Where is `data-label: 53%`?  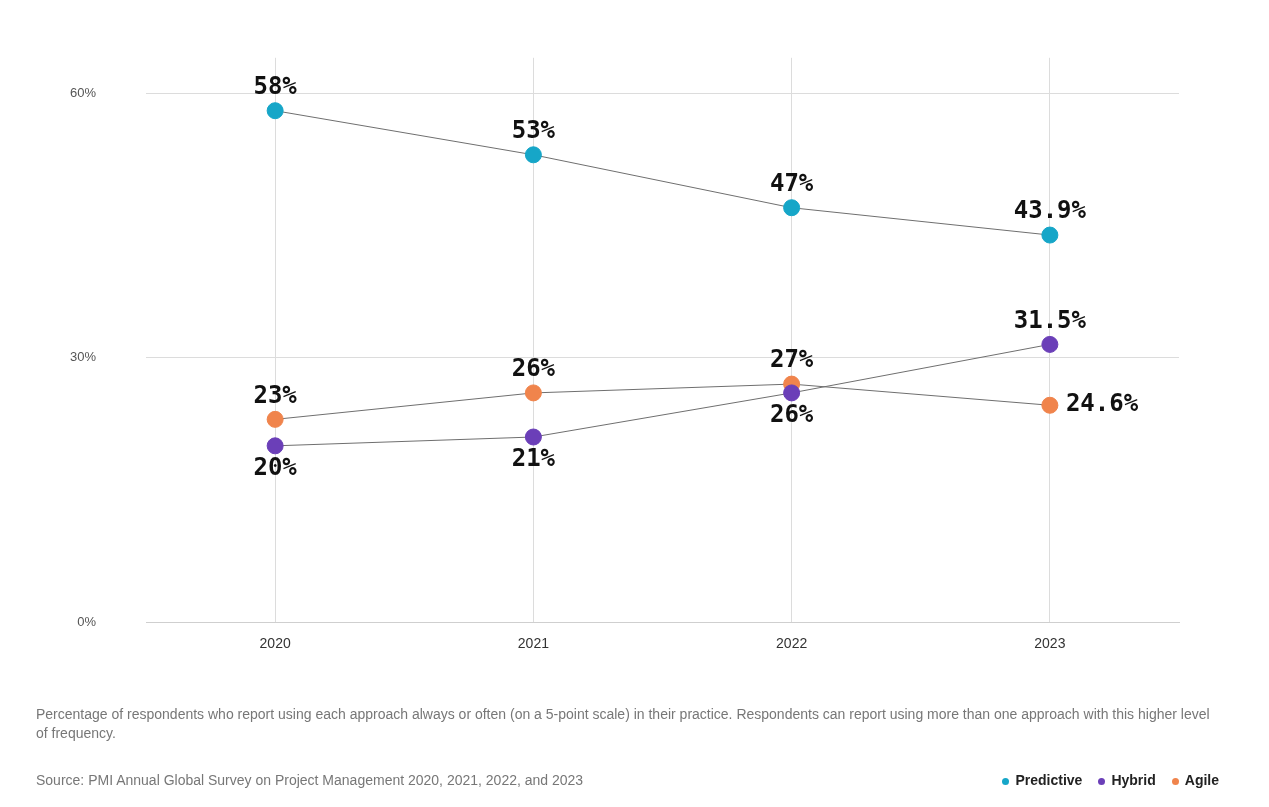
data-label: 53% is located at coordinates (533, 130).